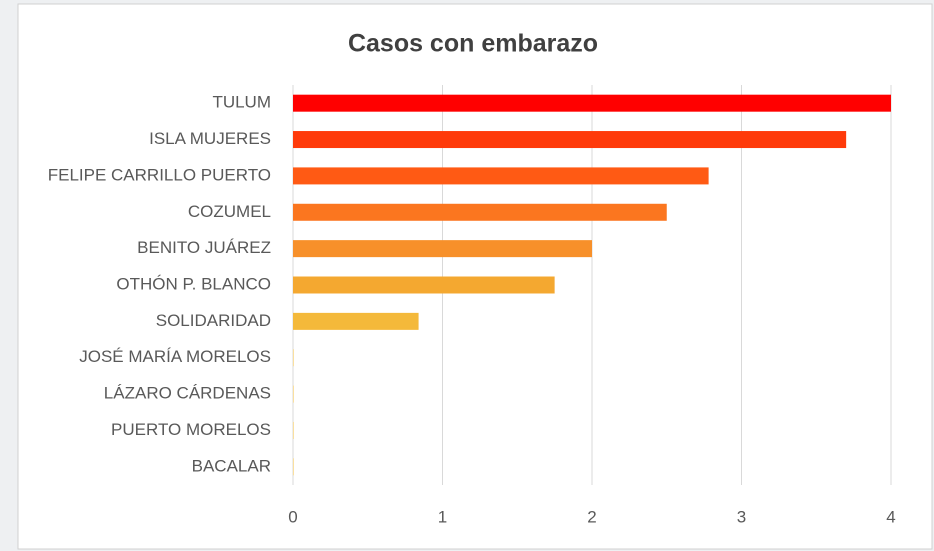 The image size is (934, 551). Describe the element at coordinates (175, 356) in the screenshot. I see `y-tick-label: JOSÉ MARÍA MORELOS` at that location.